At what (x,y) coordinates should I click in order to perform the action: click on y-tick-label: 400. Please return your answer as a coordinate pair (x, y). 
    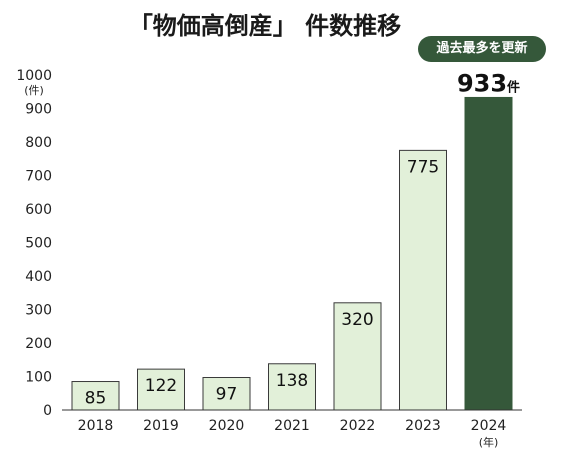
    Looking at the image, I should click on (38, 277).